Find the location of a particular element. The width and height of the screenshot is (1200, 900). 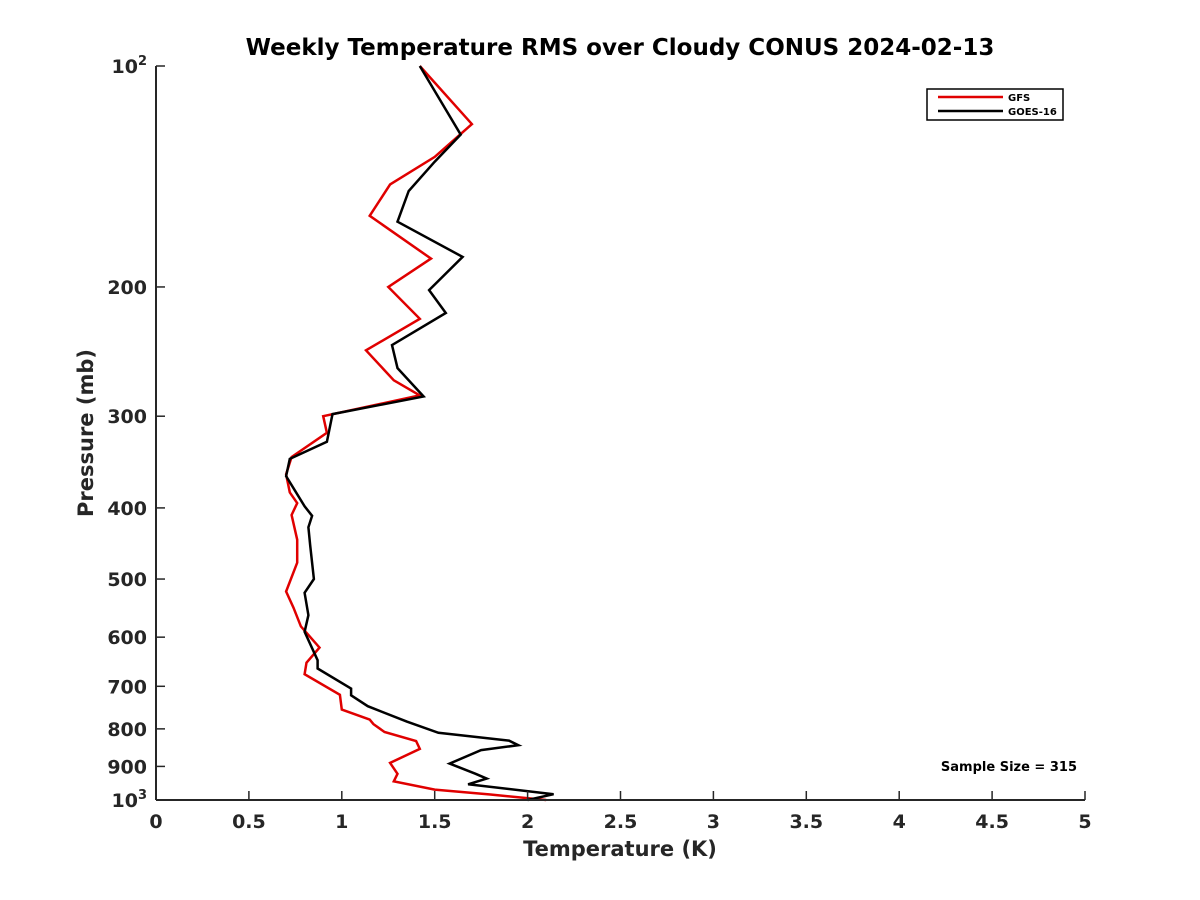

sample-size-annotation: Sample Size = 315 is located at coordinates (1009, 767).